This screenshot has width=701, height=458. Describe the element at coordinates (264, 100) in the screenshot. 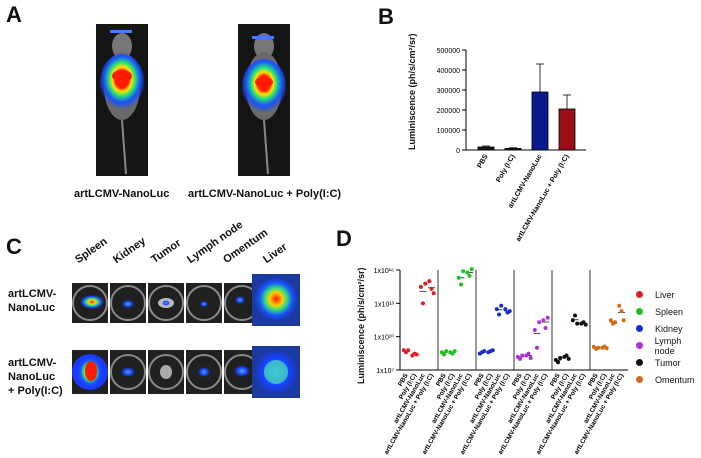

I see `mouse-image-nanoluc-polyic` at that location.